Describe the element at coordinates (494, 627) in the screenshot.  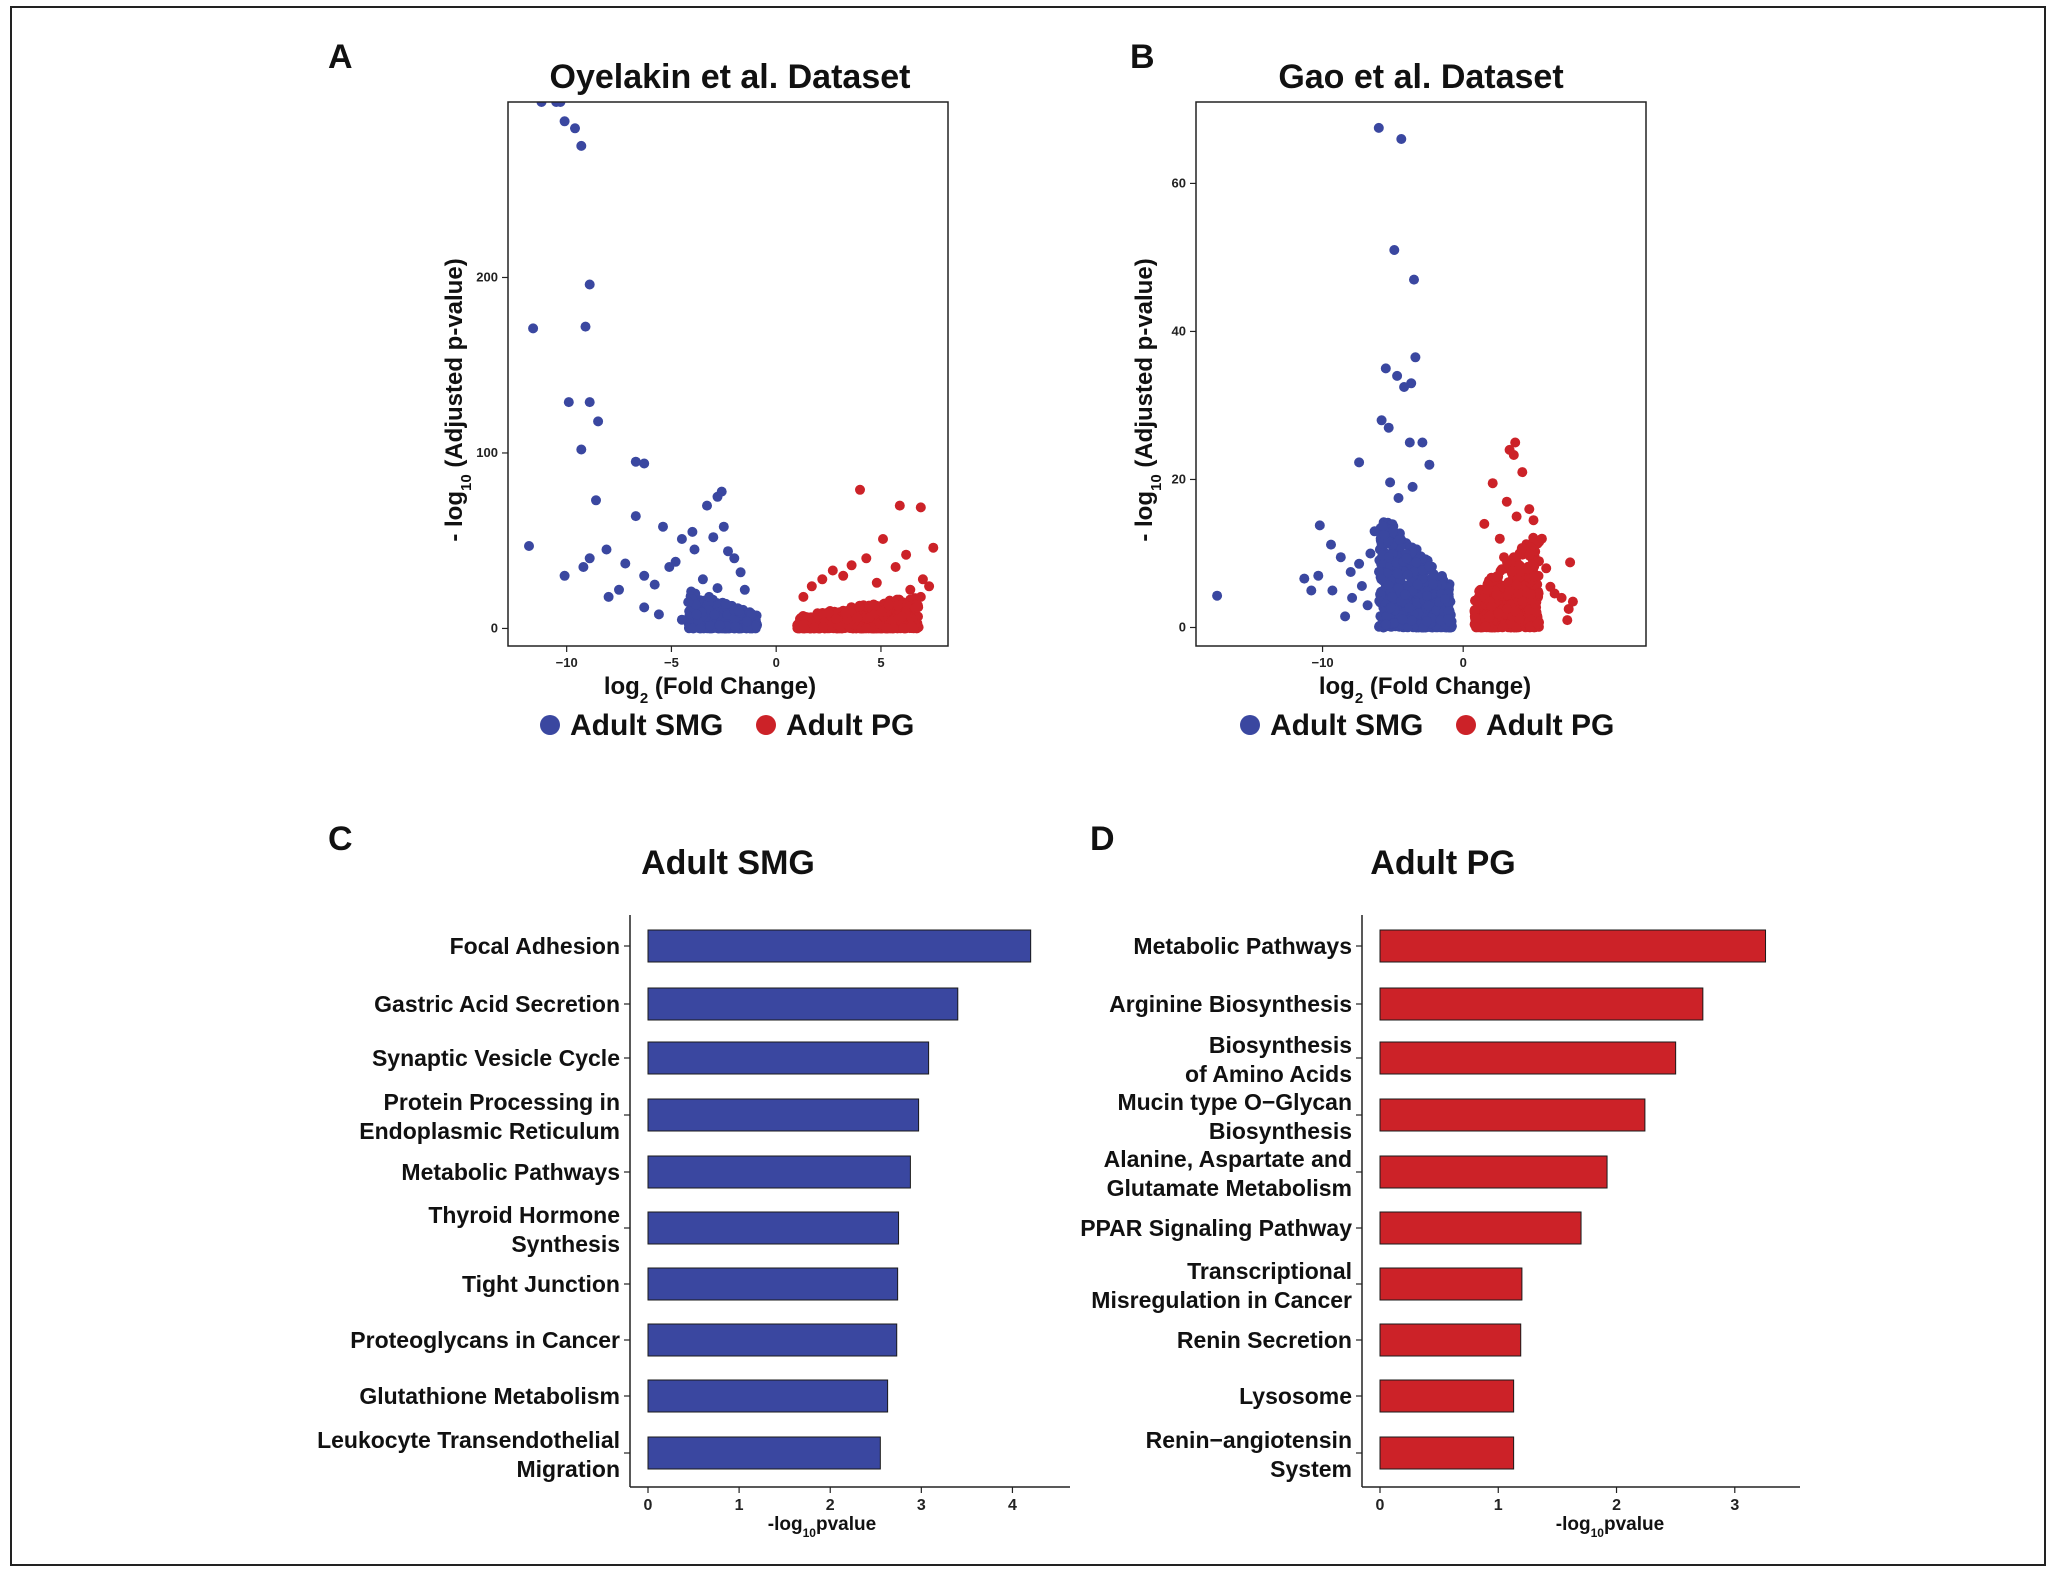
I see `y-tick-label: 0` at that location.